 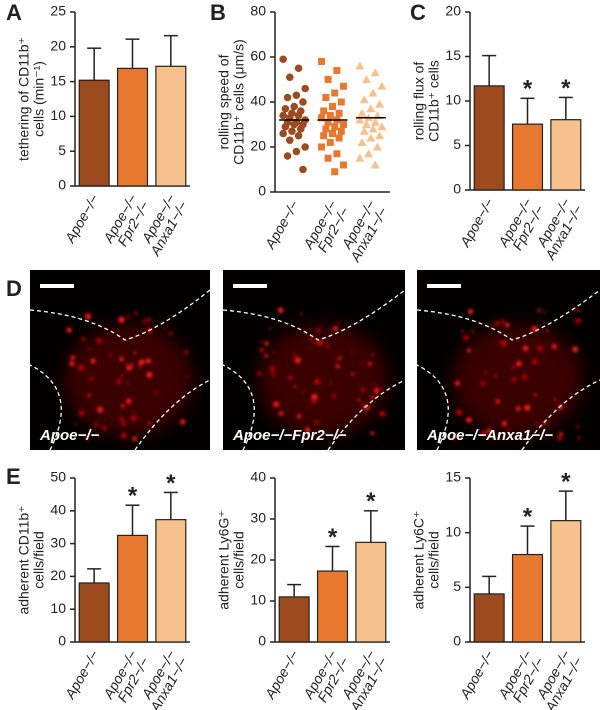 I want to click on y-tick-label: 15, so click(x=453, y=55).